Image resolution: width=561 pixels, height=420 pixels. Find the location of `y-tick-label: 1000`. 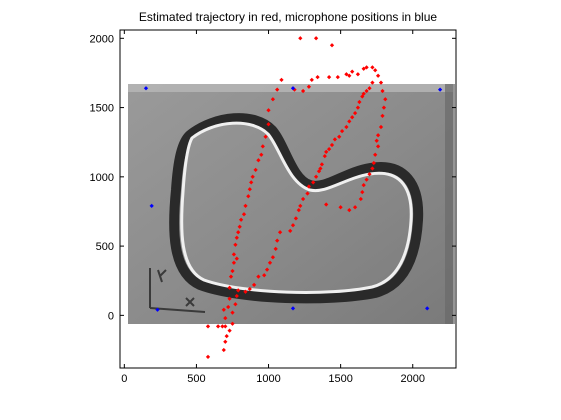

y-tick-label: 1000 is located at coordinates (102, 178).